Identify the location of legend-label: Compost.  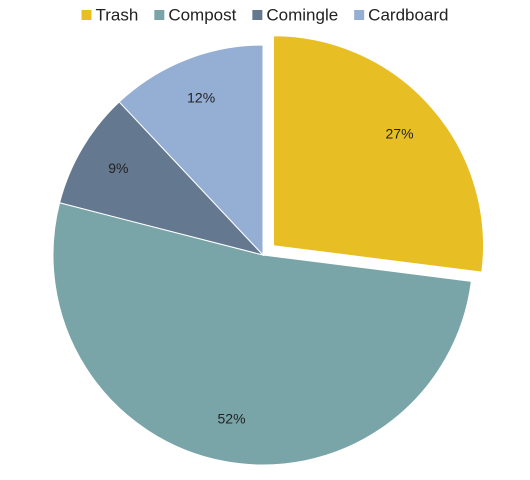
(202, 14).